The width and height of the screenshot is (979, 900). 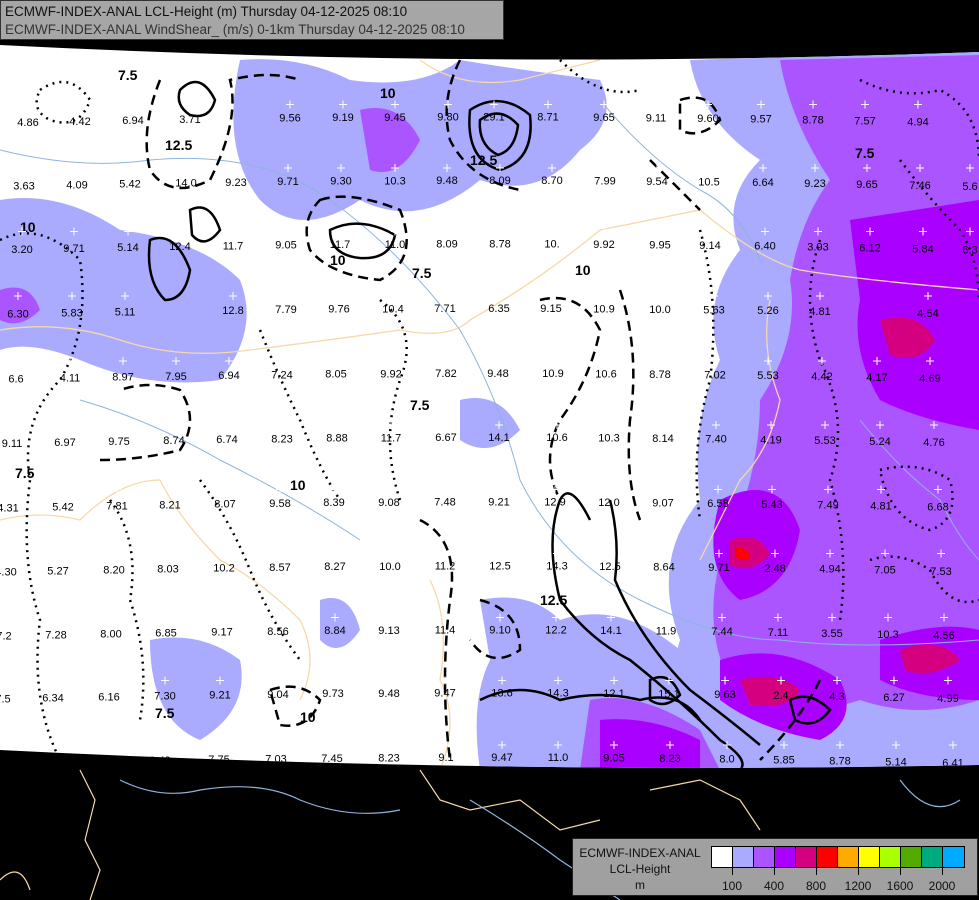 What do you see at coordinates (869, 248) in the screenshot?
I see `station-value: 6.12` at bounding box center [869, 248].